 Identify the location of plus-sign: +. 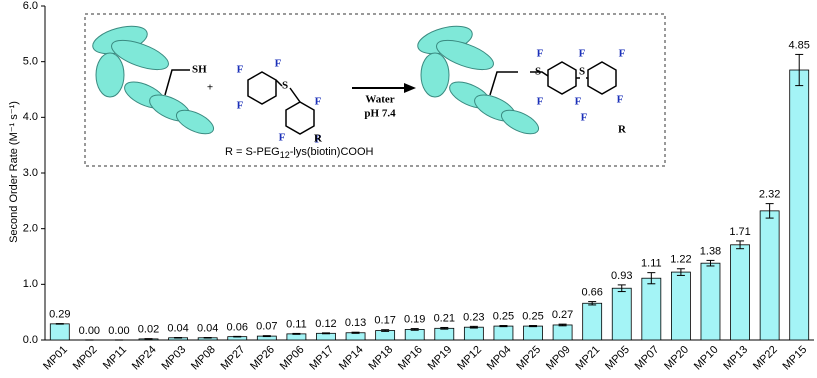
(210, 88).